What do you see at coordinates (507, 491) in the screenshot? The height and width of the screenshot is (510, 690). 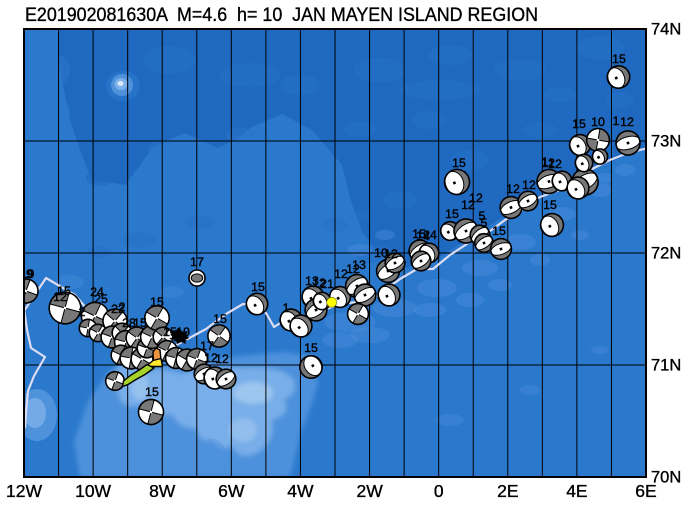 I see `svg-text: 2E` at bounding box center [507, 491].